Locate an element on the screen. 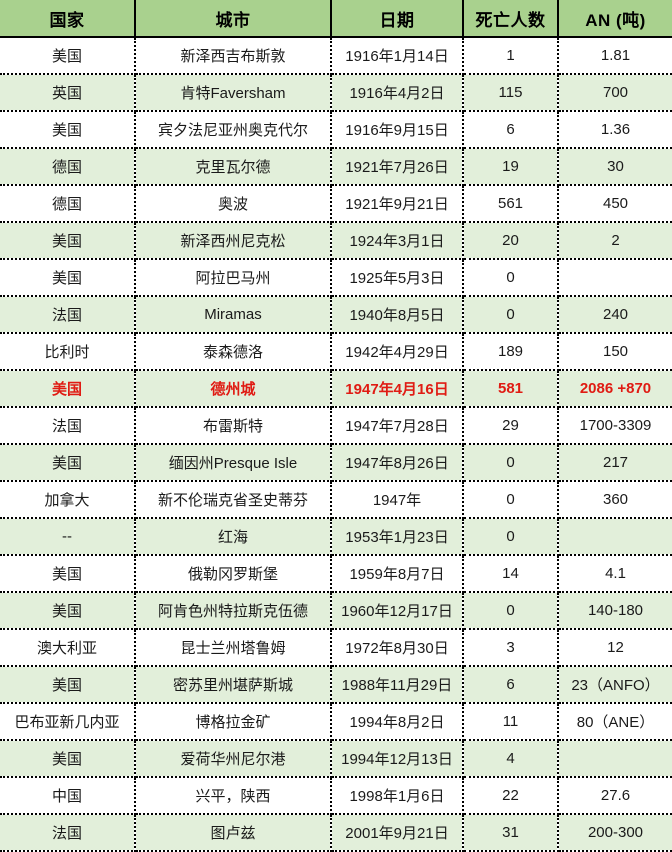  column-header-an-label: AN (吨) is located at coordinates (615, 20).